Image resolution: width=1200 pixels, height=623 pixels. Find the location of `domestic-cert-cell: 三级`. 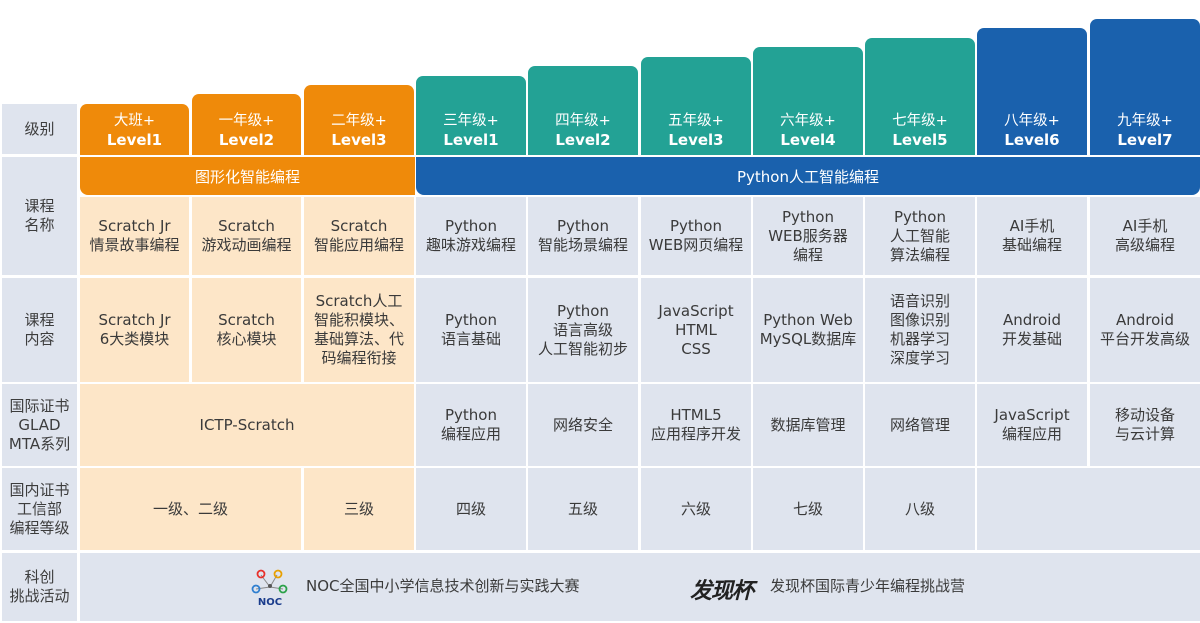

domestic-cert-cell: 三级 is located at coordinates (359, 509).